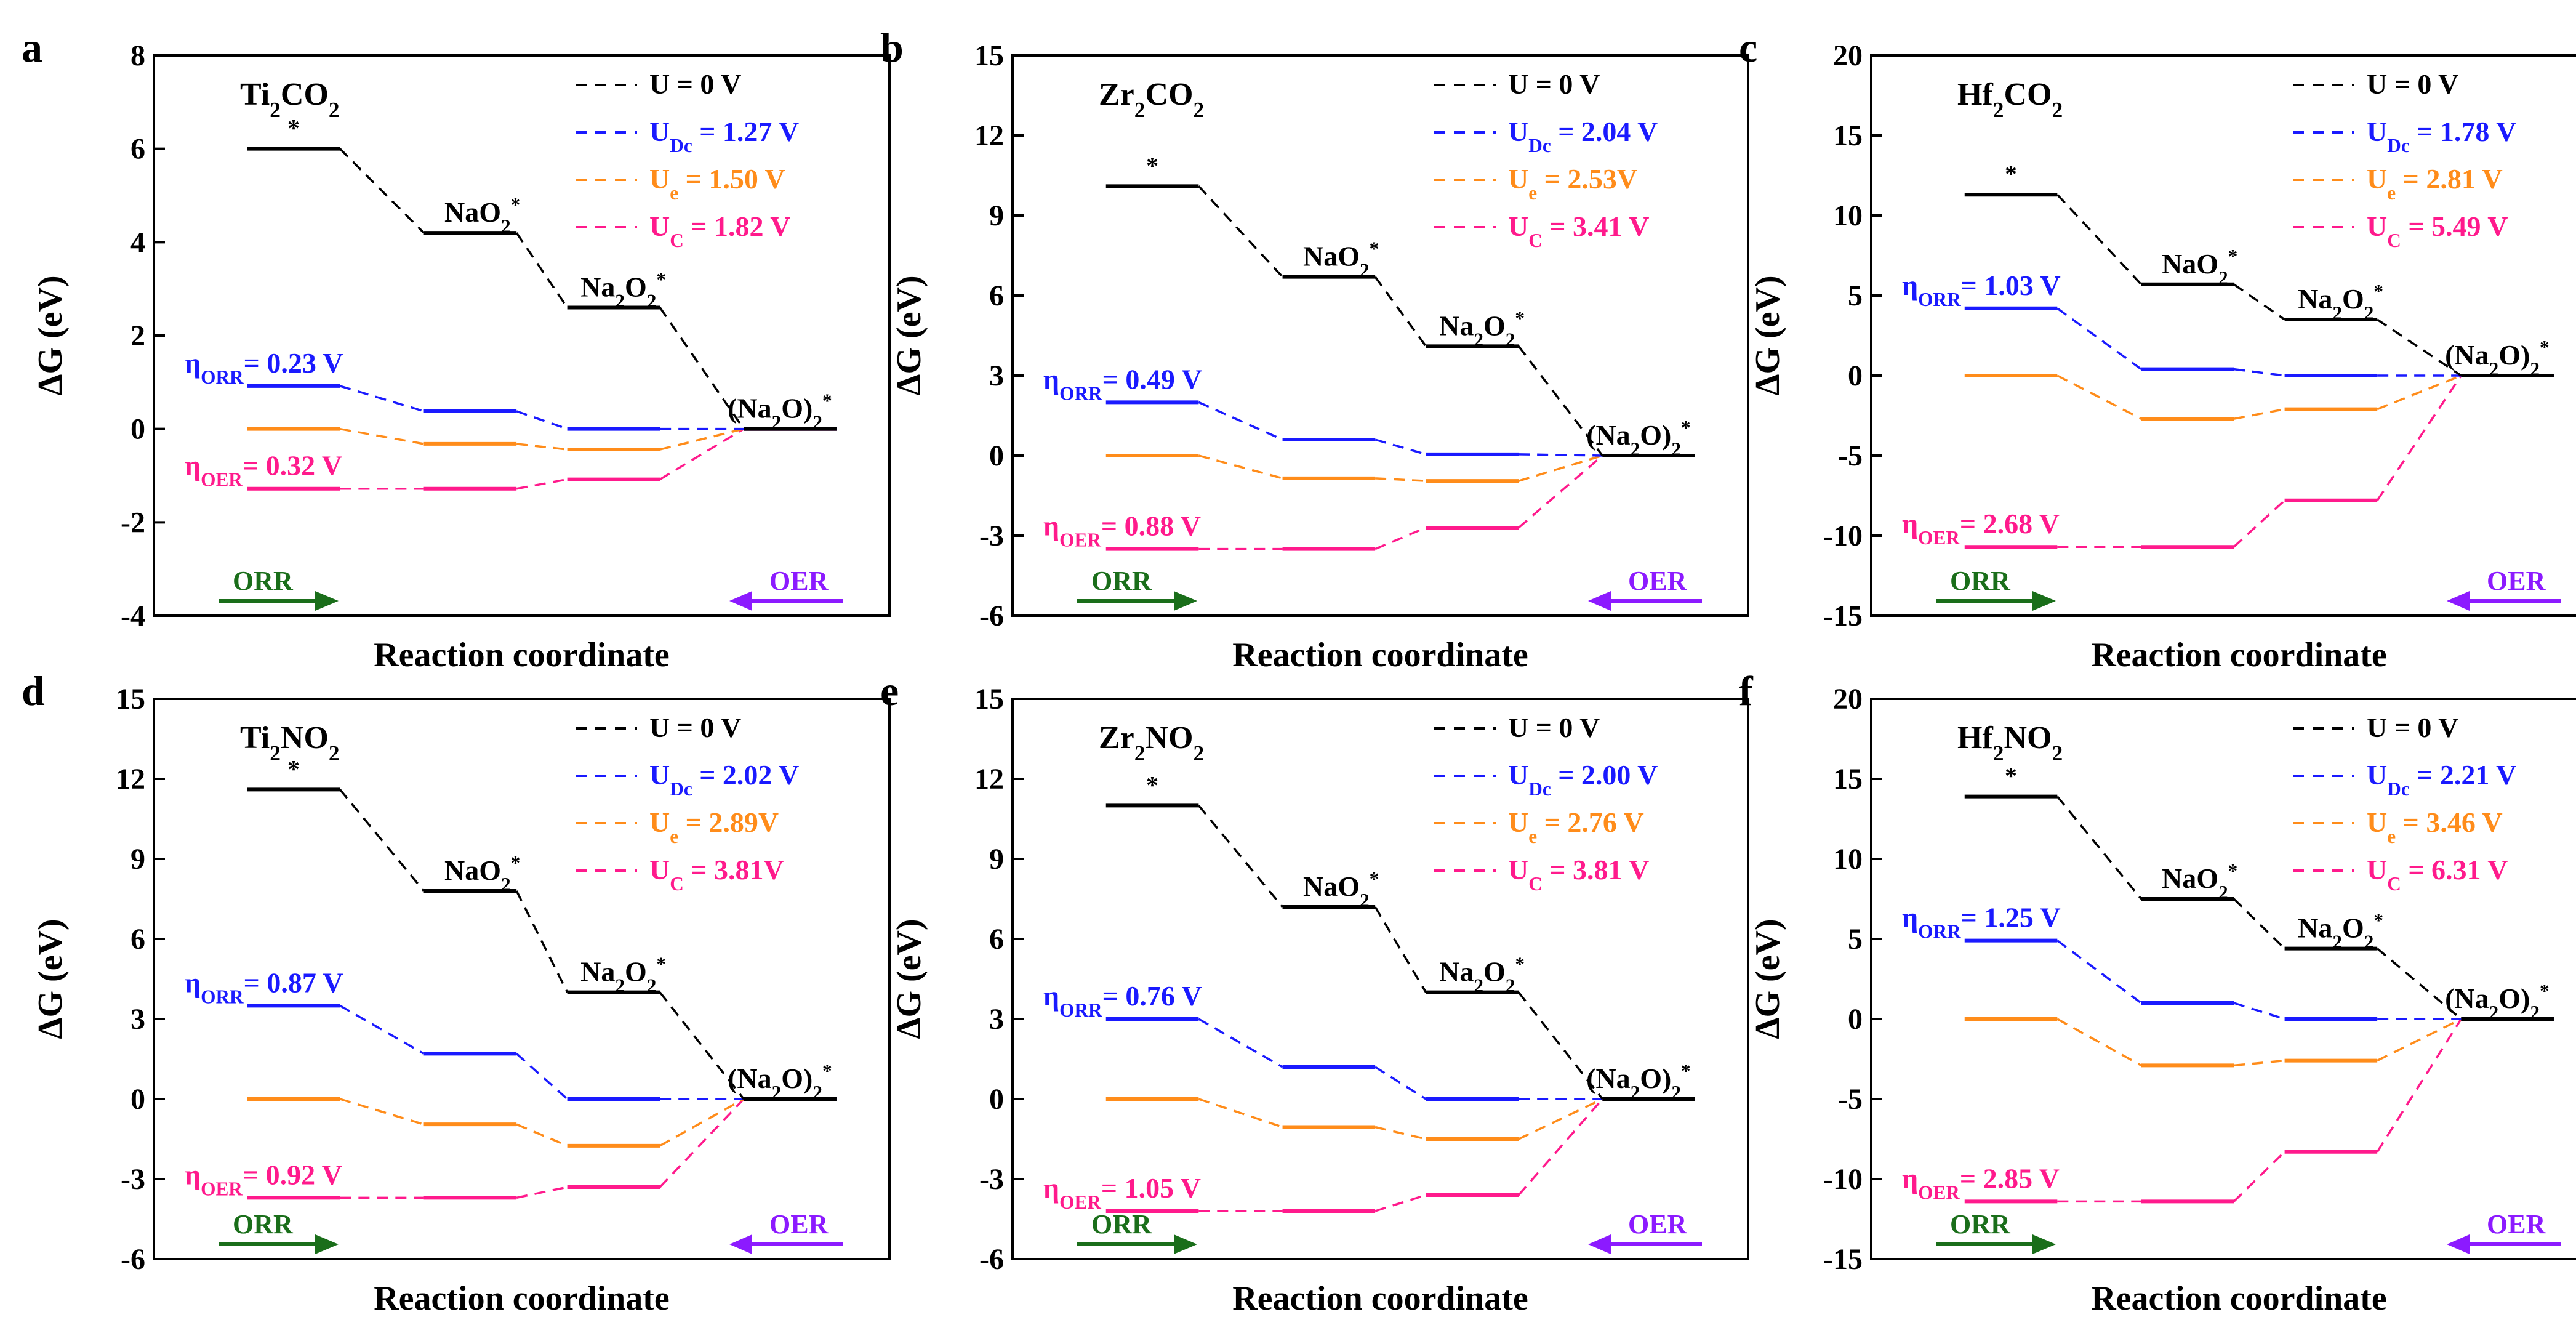  Describe the element at coordinates (1746, 690) in the screenshot. I see `panel-letter-part: f` at that location.